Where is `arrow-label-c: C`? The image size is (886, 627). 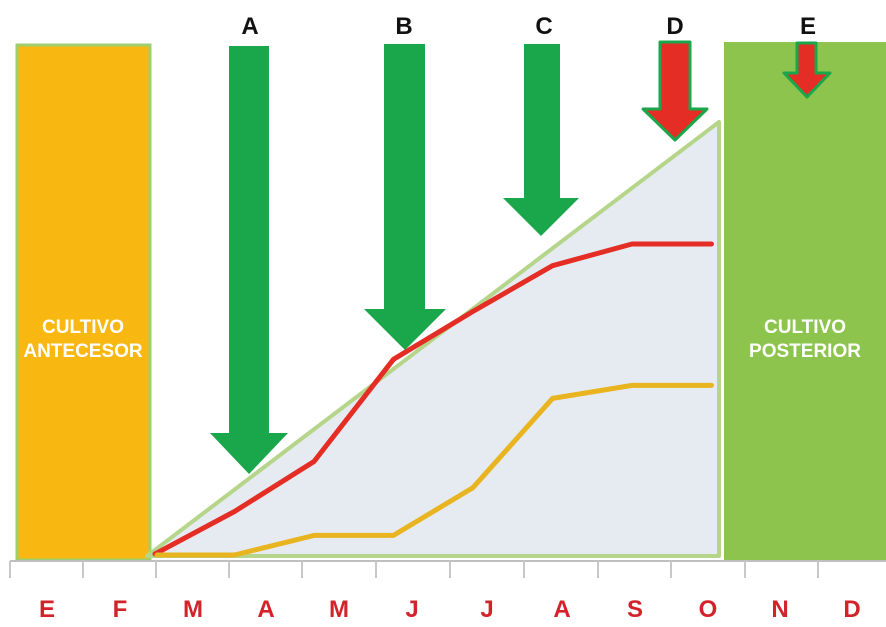 arrow-label-c: C is located at coordinates (543, 26).